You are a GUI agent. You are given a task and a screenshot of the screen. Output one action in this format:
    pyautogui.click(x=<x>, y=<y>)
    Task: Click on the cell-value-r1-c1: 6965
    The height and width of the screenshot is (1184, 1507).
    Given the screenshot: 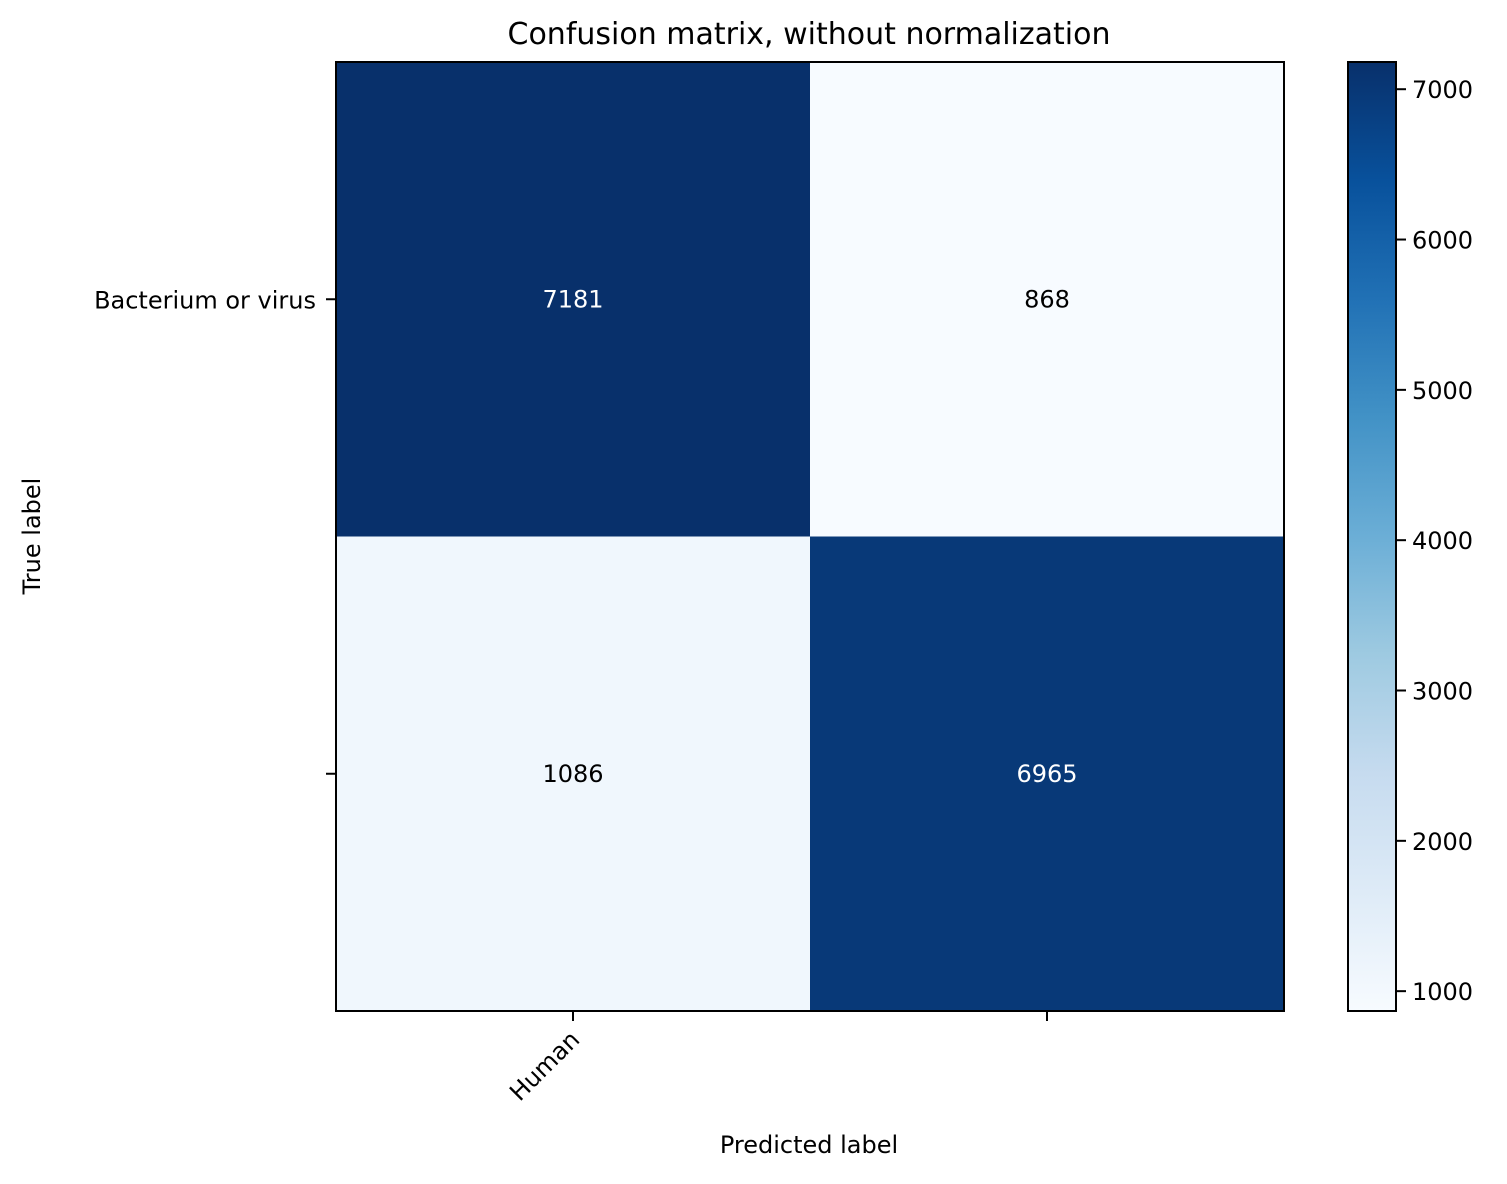 What is the action you would take?
    pyautogui.click(x=1046, y=774)
    